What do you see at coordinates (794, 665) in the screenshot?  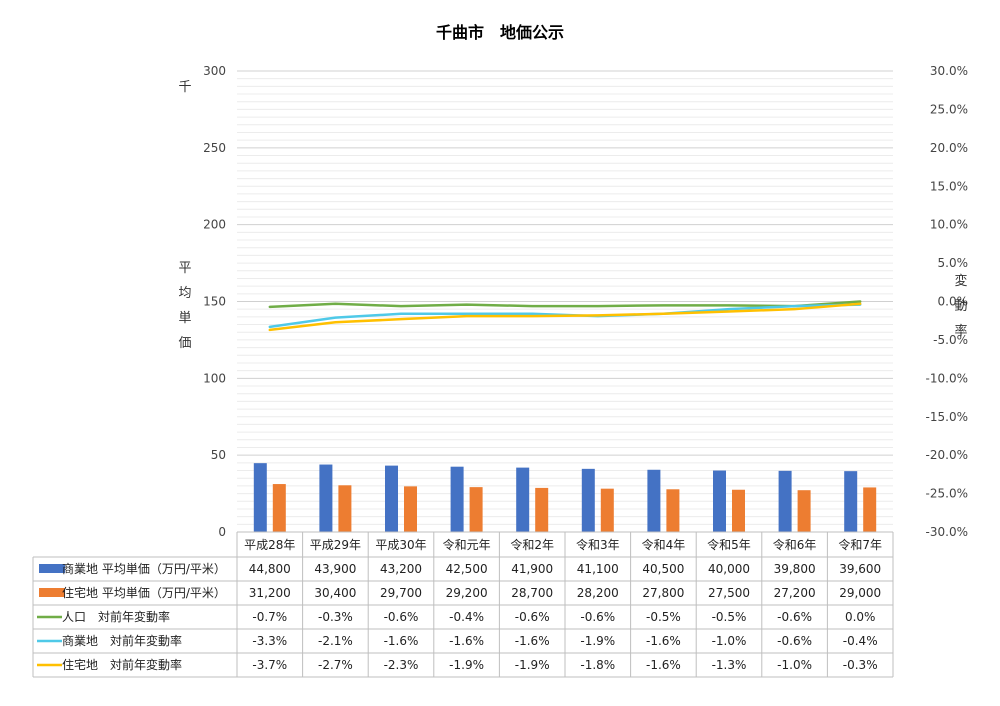 I see `data-label: -1.0%` at bounding box center [794, 665].